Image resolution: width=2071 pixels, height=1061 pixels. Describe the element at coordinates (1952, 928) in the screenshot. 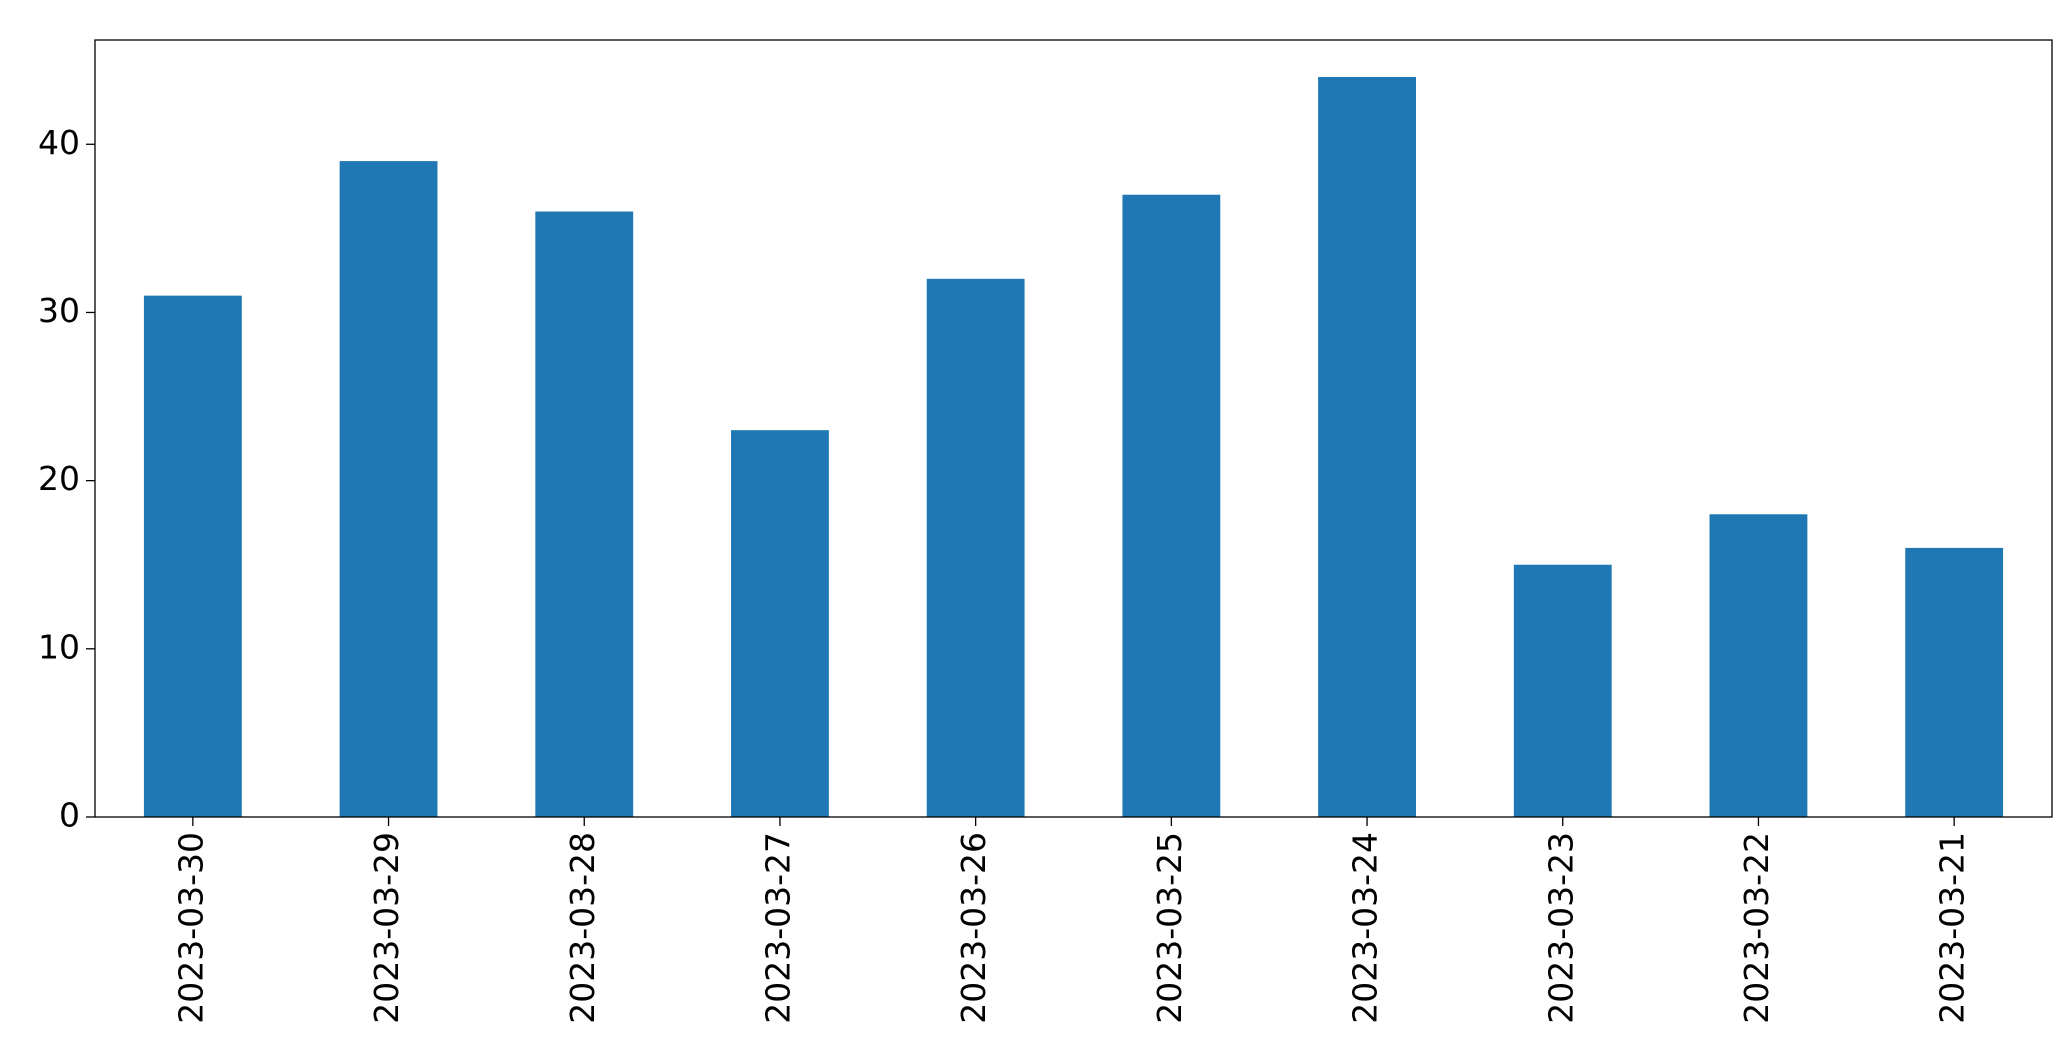

I see `x-tick-label: 2023-03-21` at that location.